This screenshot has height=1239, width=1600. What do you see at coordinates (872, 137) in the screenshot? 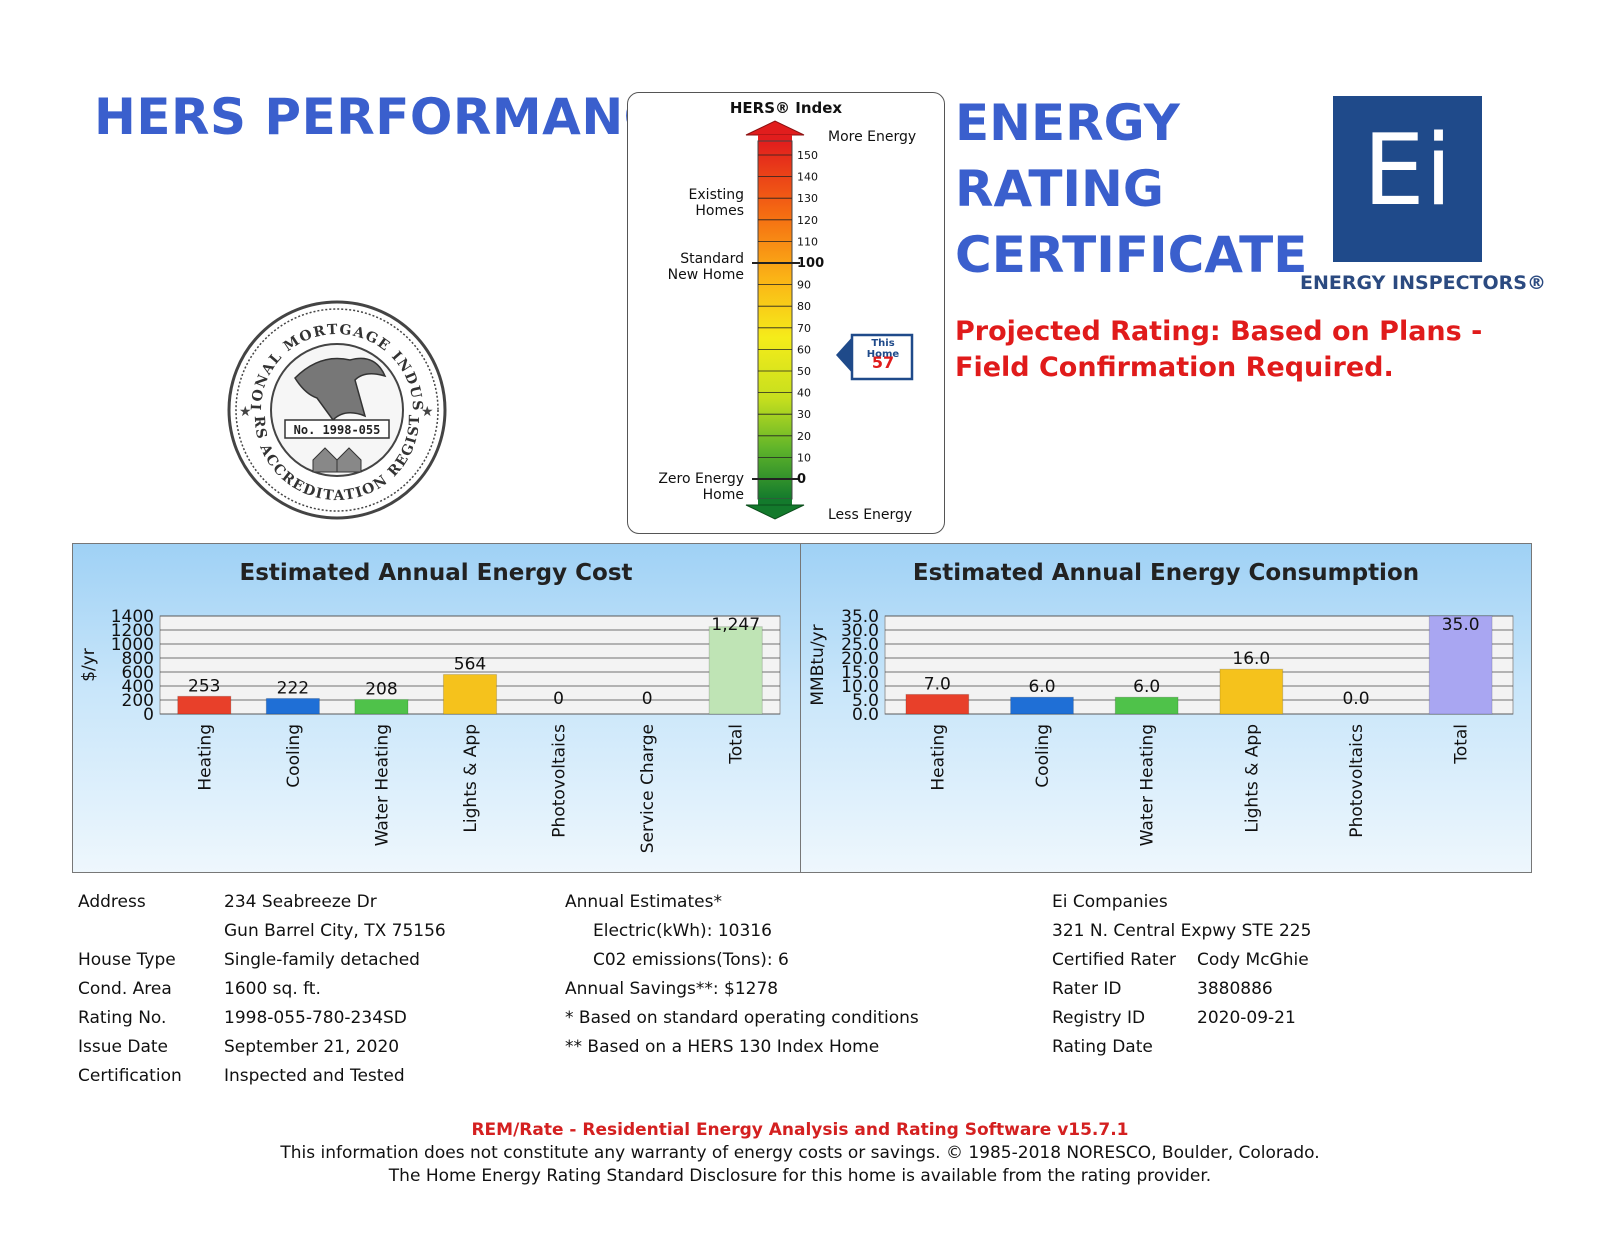
I see `more-energy-label: More Energy` at bounding box center [872, 137].